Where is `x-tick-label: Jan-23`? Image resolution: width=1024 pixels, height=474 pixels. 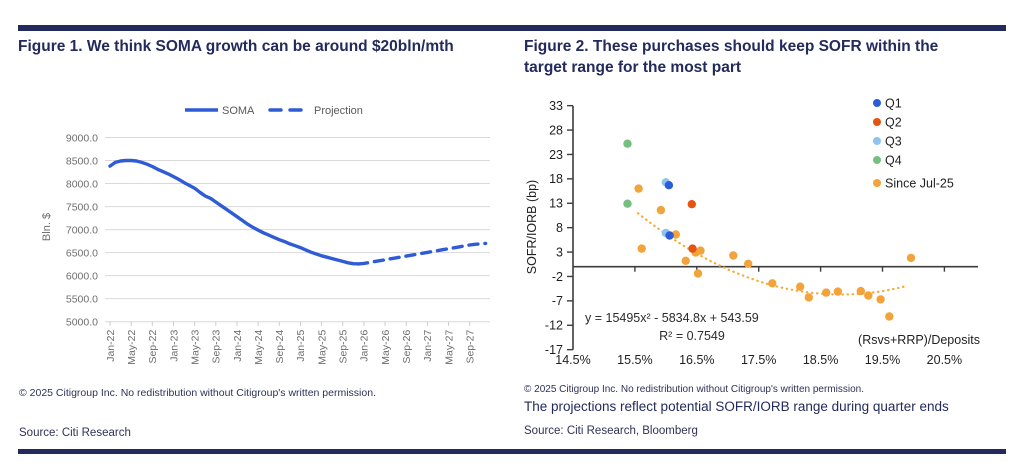 x-tick-label: Jan-23 is located at coordinates (174, 346).